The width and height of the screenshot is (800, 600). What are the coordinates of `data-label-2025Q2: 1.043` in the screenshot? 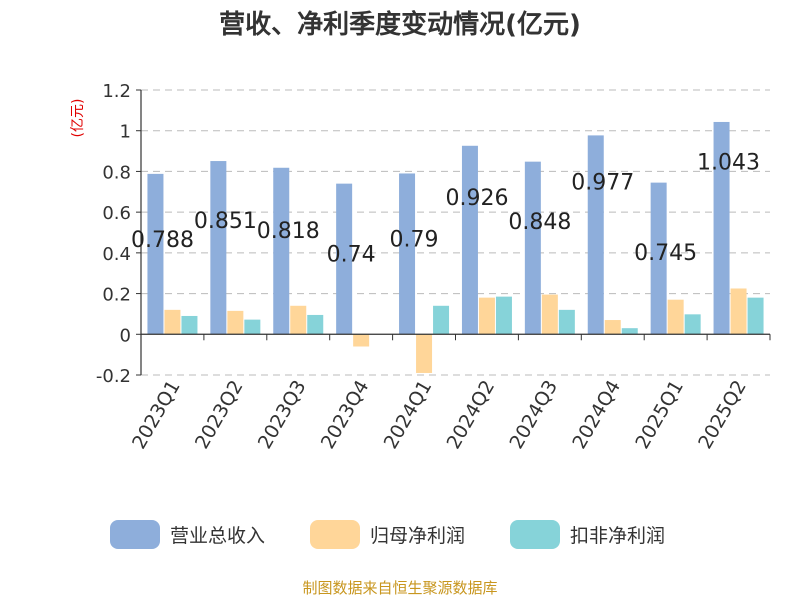 It's located at (728, 163).